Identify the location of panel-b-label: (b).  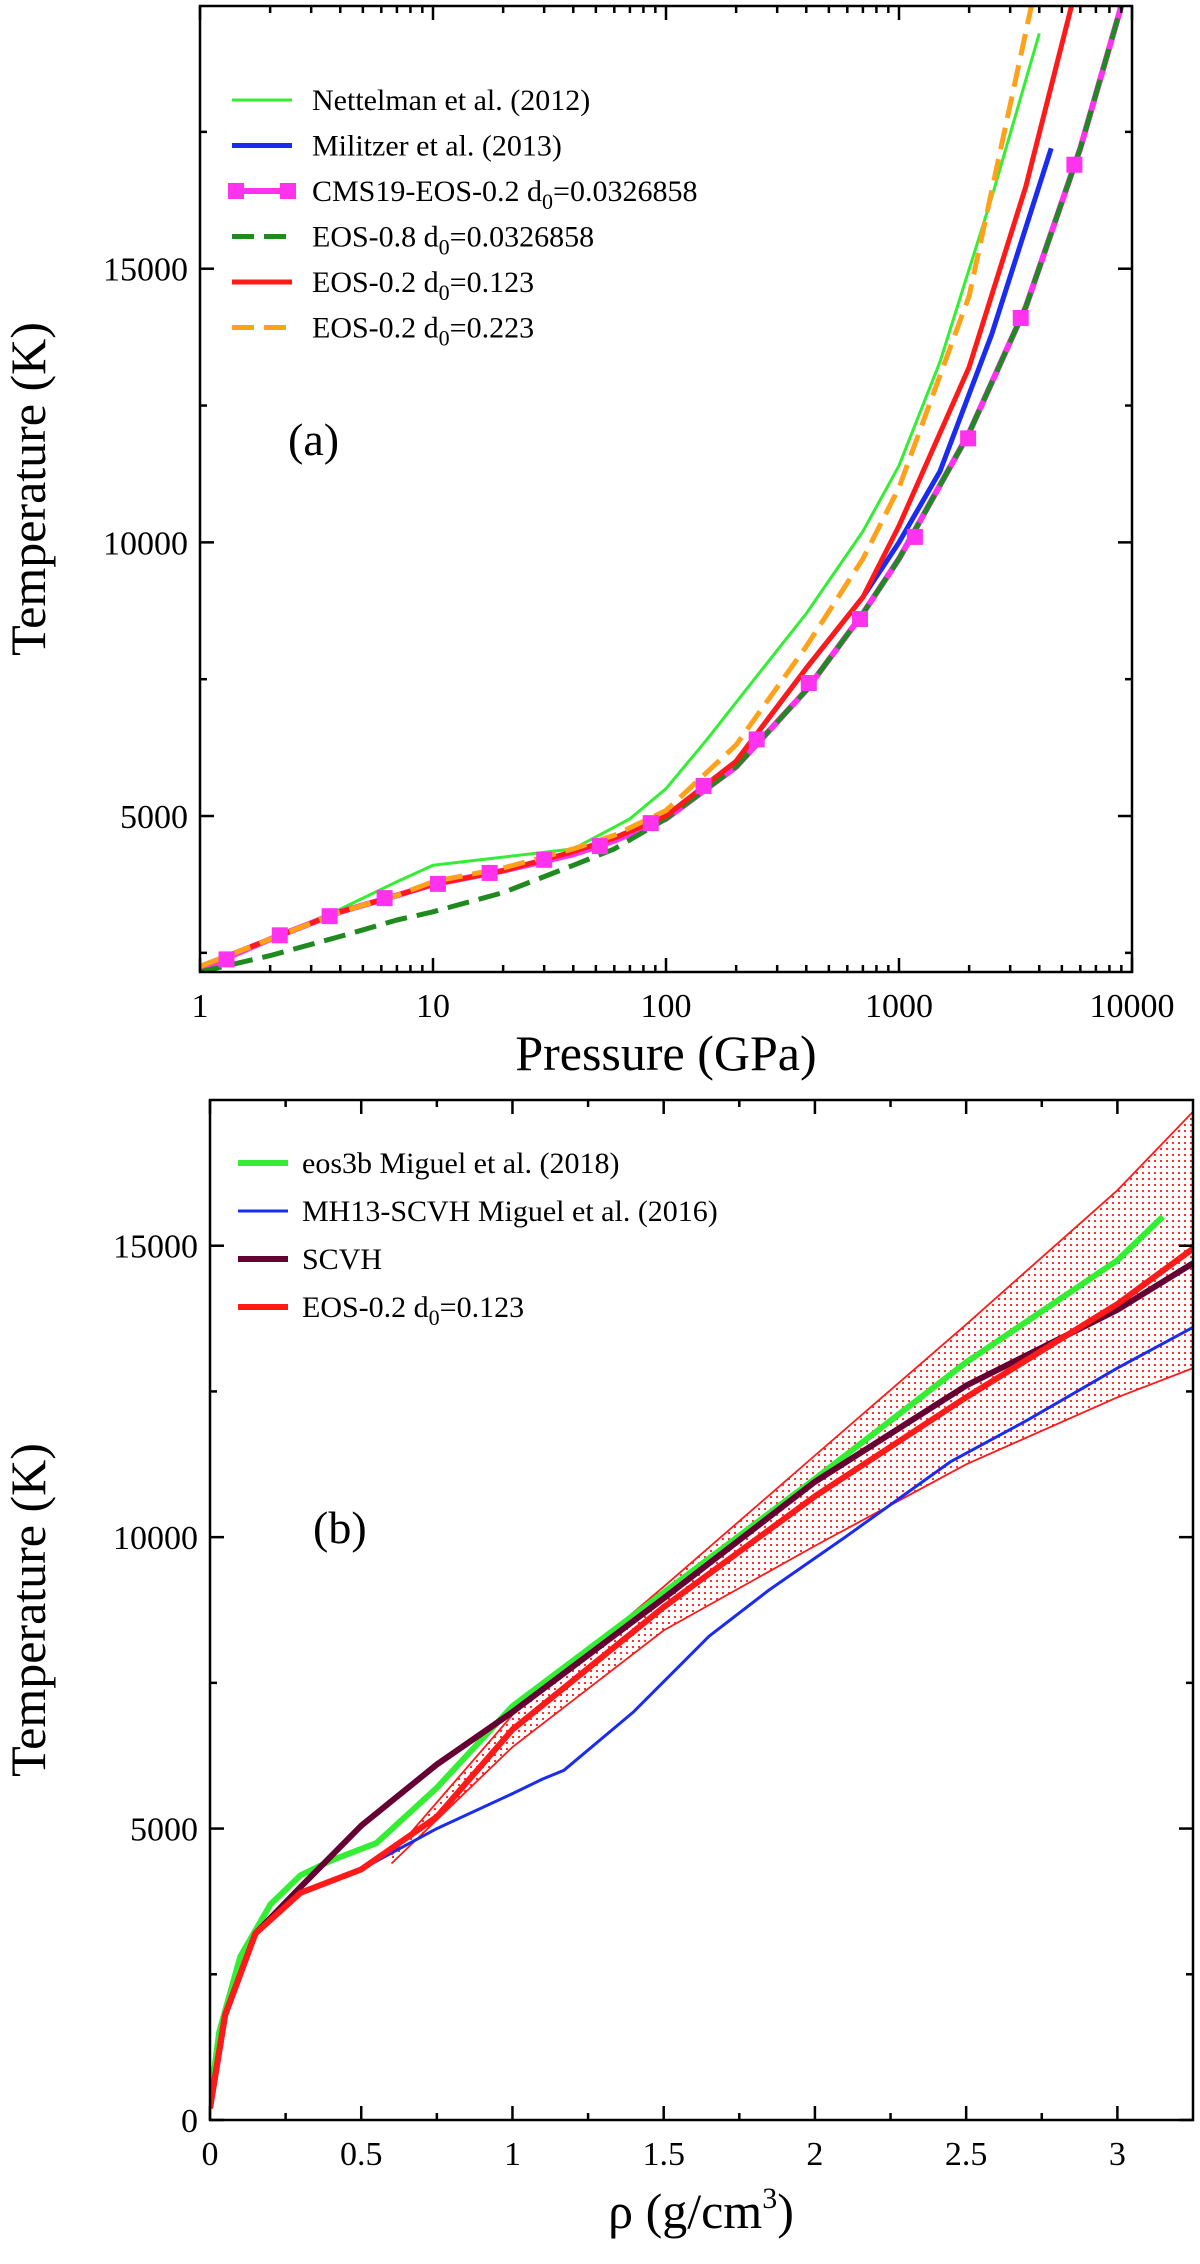
(340, 1527).